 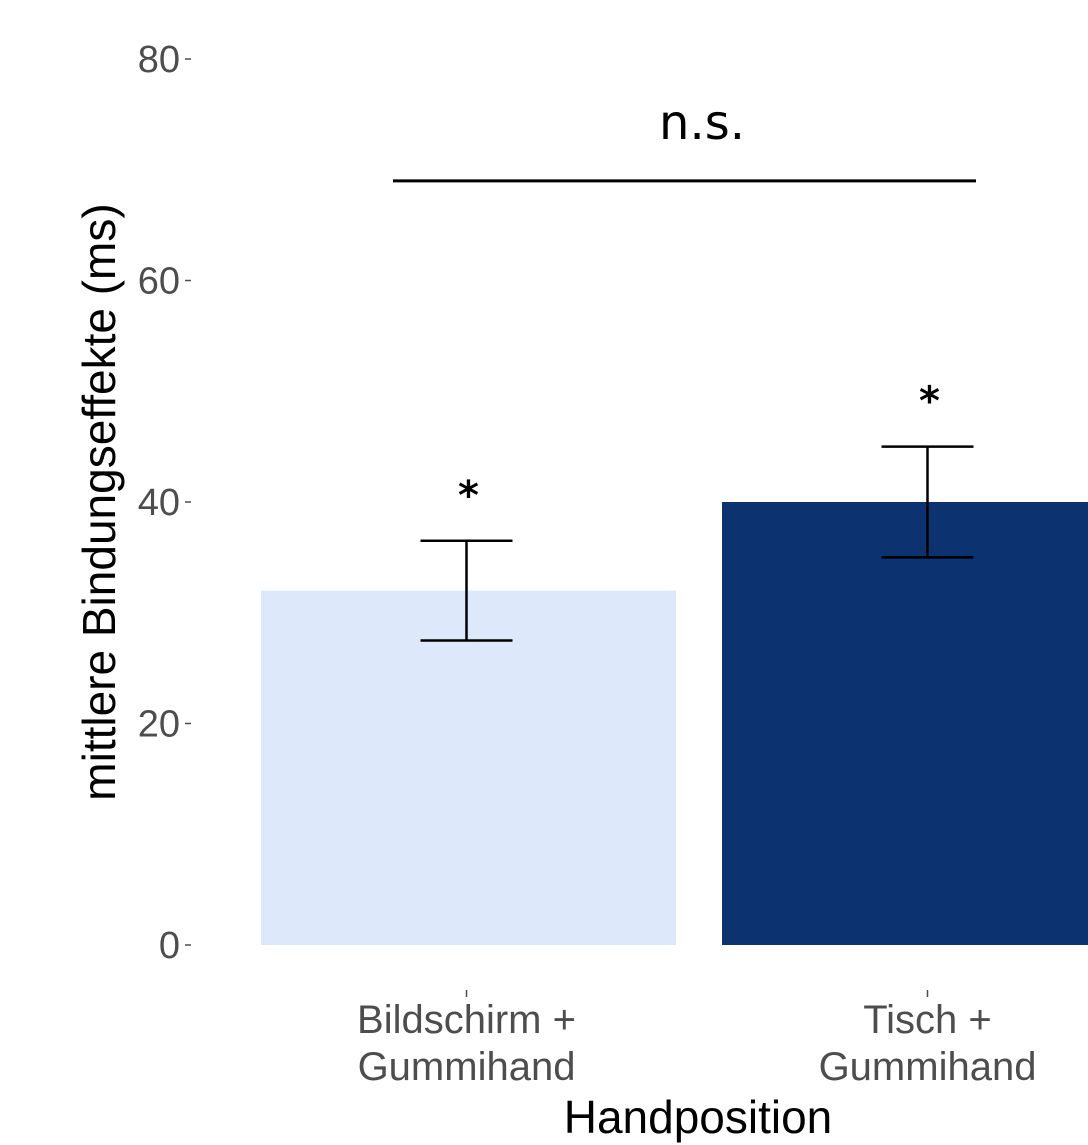 What do you see at coordinates (699, 449) in the screenshot?
I see `significance-stars: **` at bounding box center [699, 449].